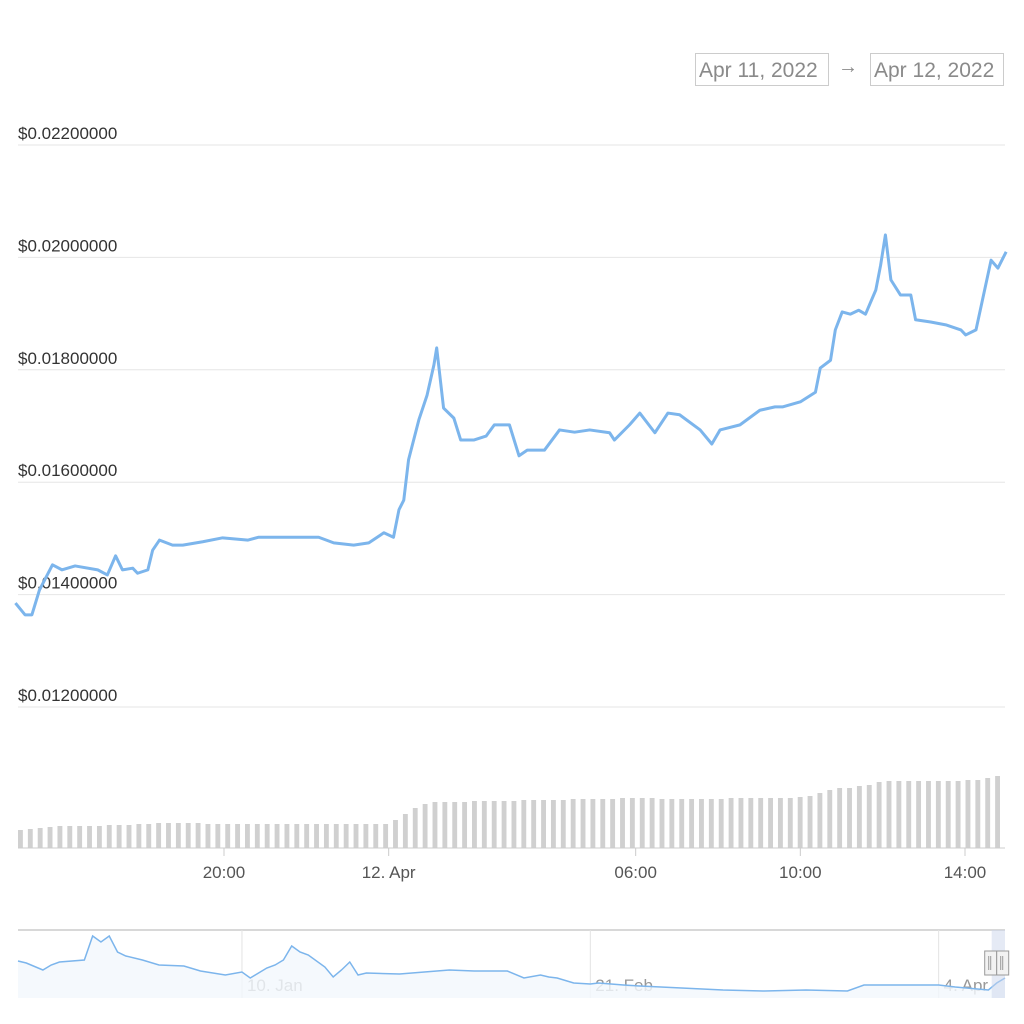  What do you see at coordinates (937, 69) in the screenshot?
I see `range-to-input: Apr 12, 2022` at bounding box center [937, 69].